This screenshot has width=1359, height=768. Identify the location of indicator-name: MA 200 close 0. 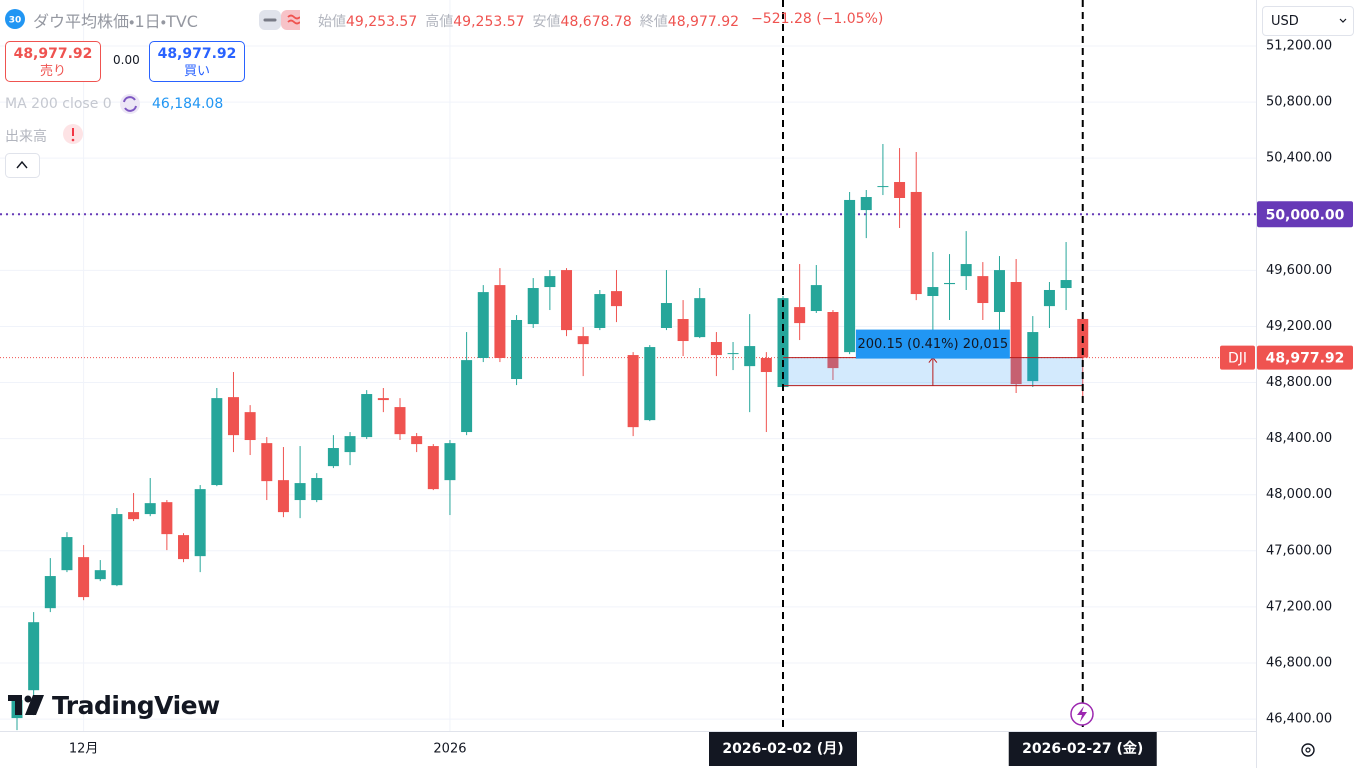
(58, 104).